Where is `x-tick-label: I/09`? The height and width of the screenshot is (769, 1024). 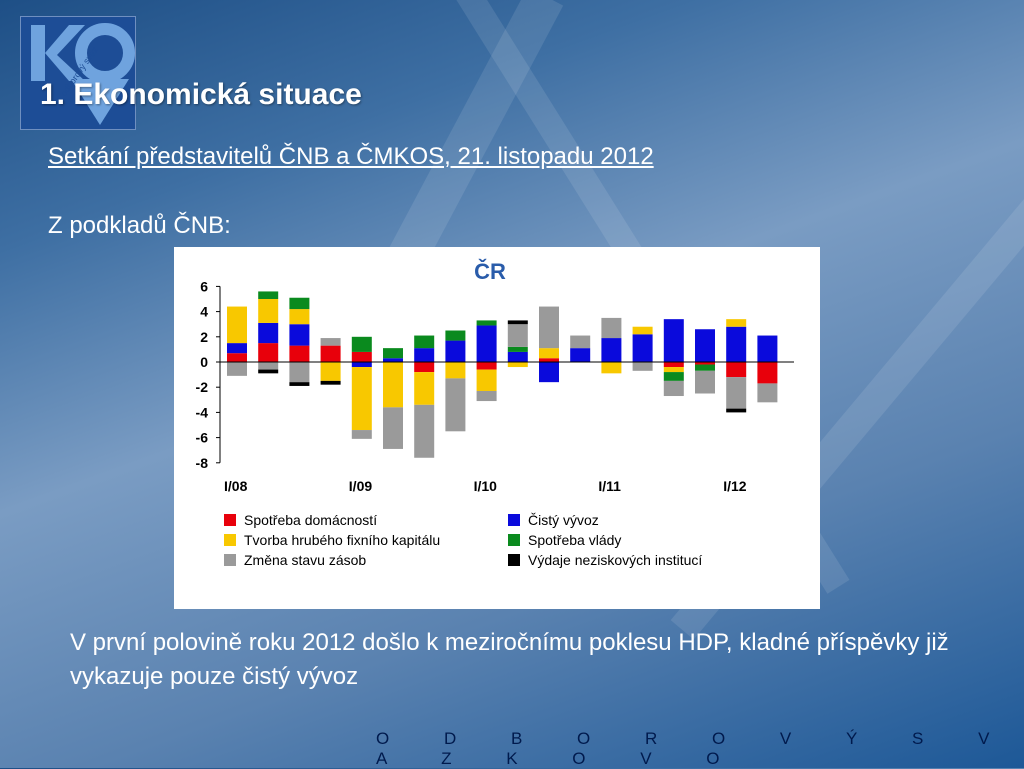 x-tick-label: I/09 is located at coordinates (361, 486).